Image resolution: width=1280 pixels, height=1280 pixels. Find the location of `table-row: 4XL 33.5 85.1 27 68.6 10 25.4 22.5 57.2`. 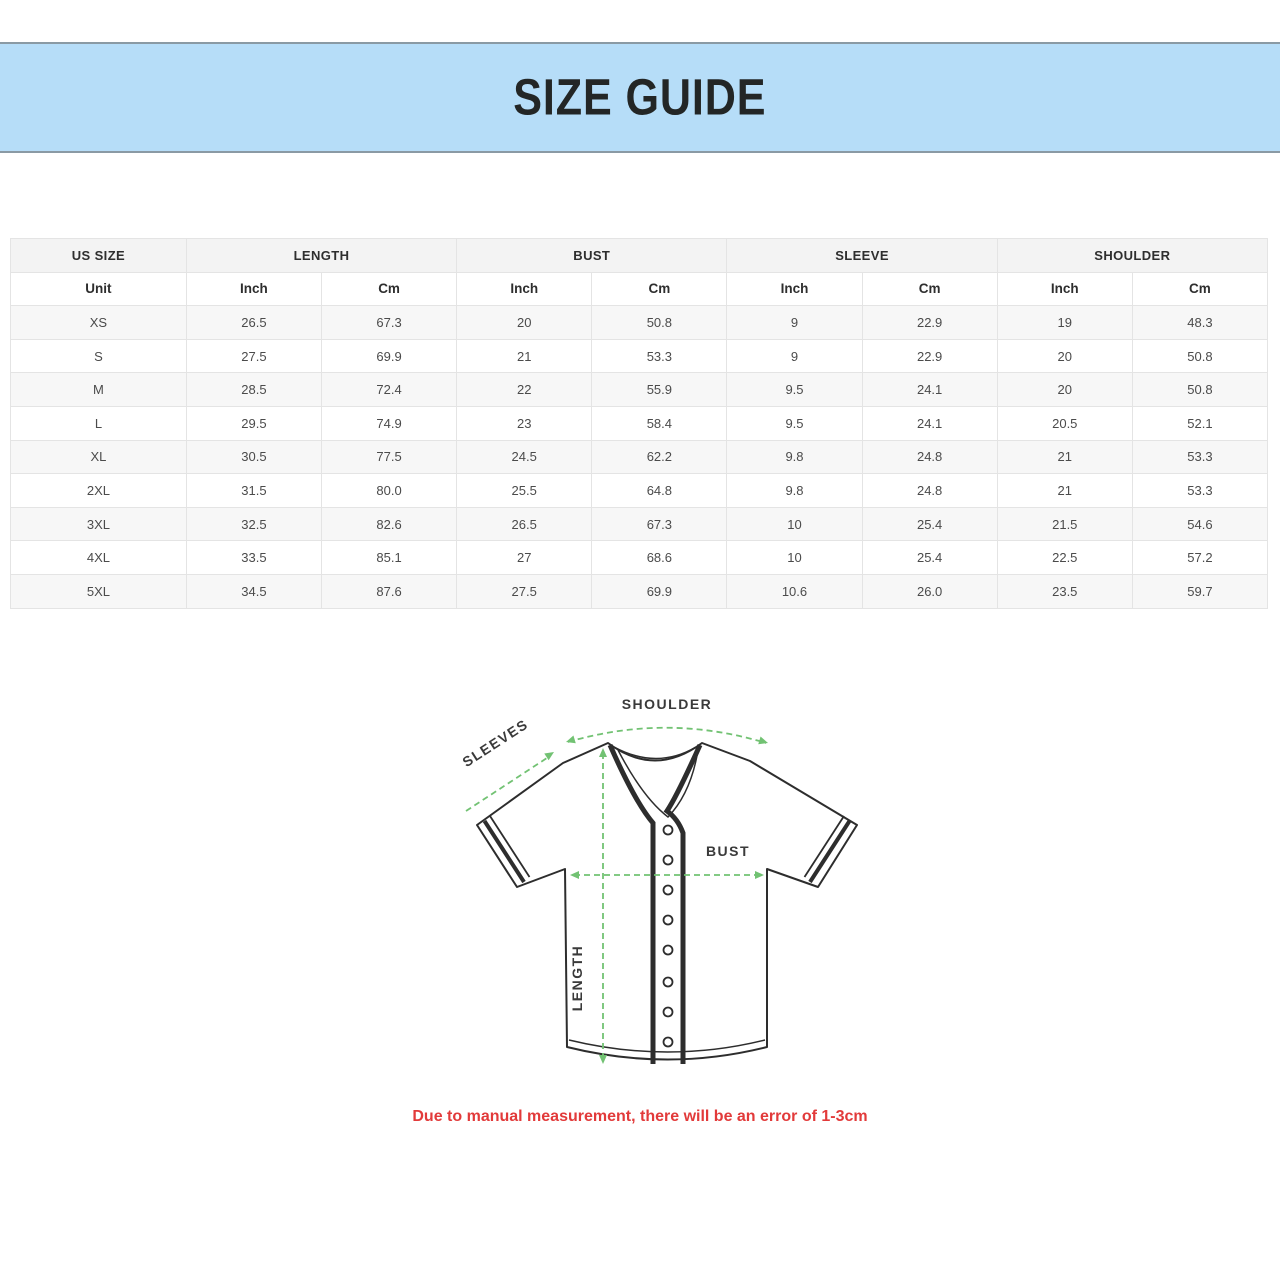

table-row: 4XL 33.5 85.1 27 68.6 10 25.4 22.5 57.2 is located at coordinates (639, 557).